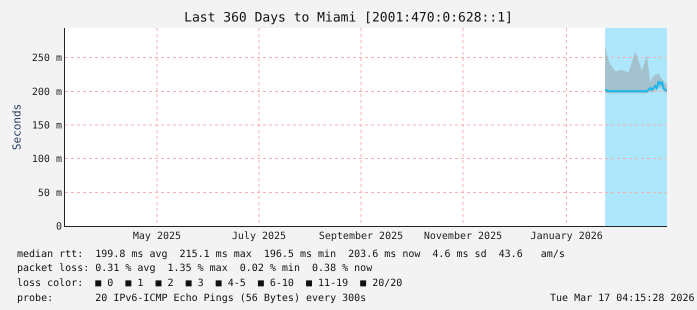  I want to click on text: median rtt: 199.8 ms avg 215.1 ms max 196.5 ms min 203.6 ms now 4.6 ms sd 43.6 am/s, so click(291, 254).